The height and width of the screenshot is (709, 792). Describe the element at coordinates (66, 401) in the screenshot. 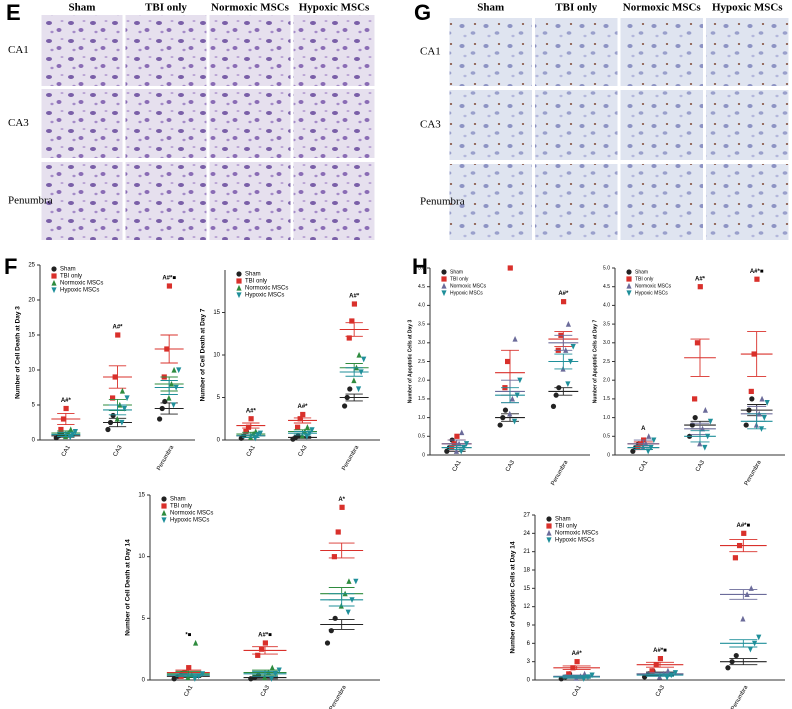

I see `annotation: A#*` at that location.